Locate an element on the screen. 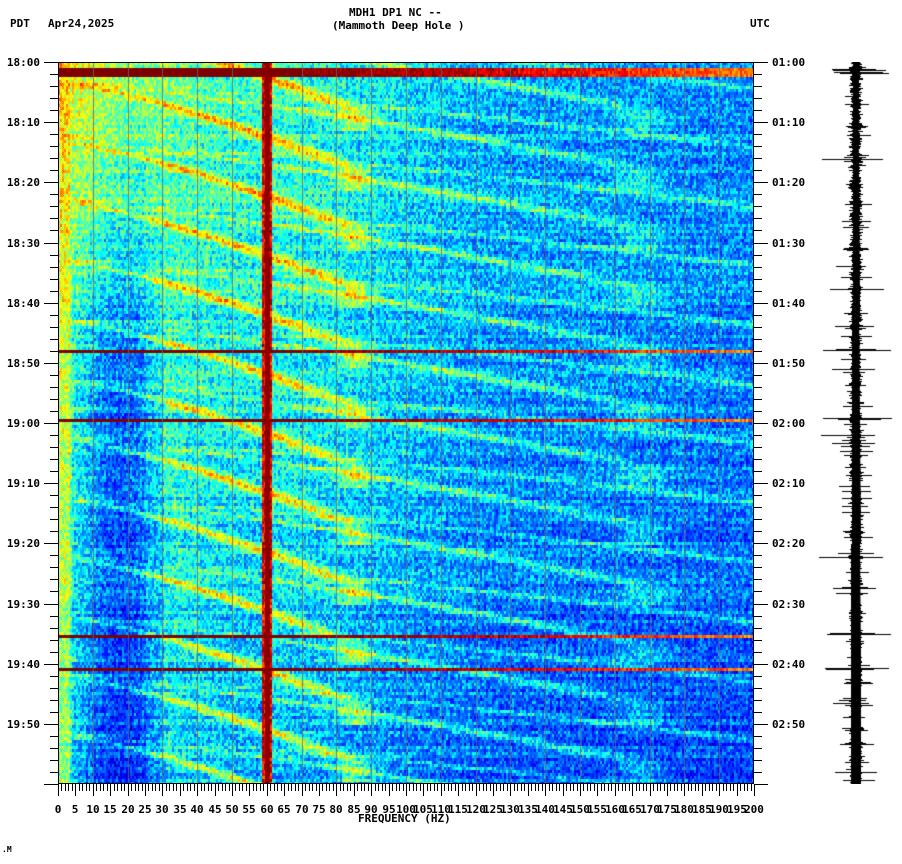 The height and width of the screenshot is (864, 902). frequency-tick-label: 15 is located at coordinates (110, 809).